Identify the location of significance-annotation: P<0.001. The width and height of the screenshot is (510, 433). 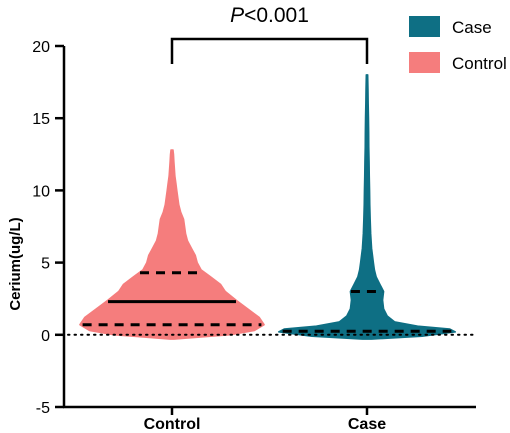
(269, 34).